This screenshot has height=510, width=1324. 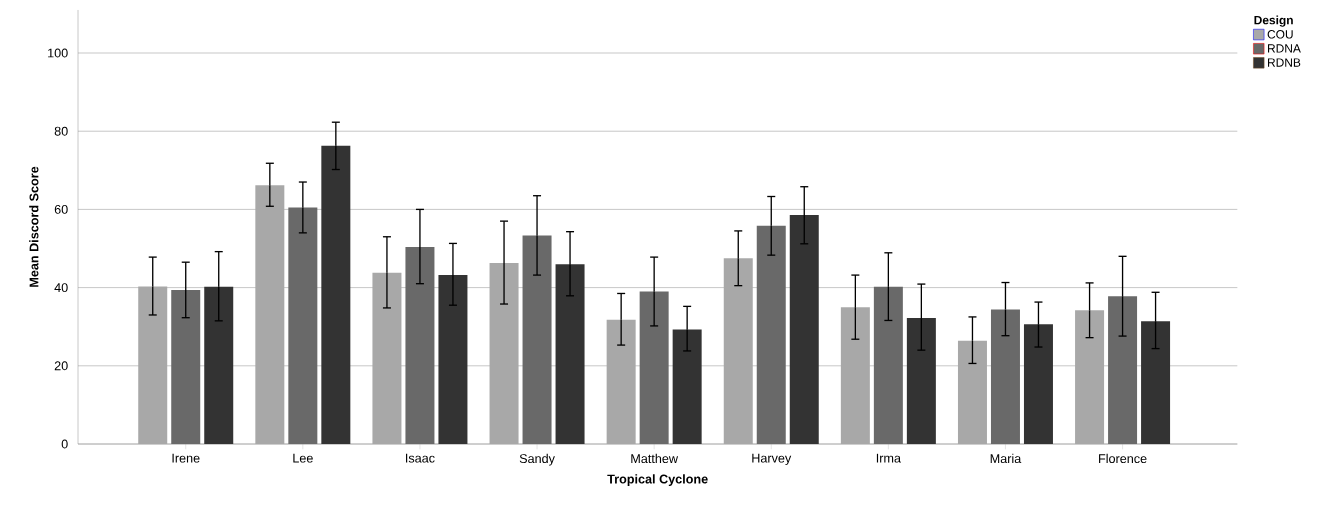 I want to click on x-tick-label: Sandy, so click(x=537, y=459).